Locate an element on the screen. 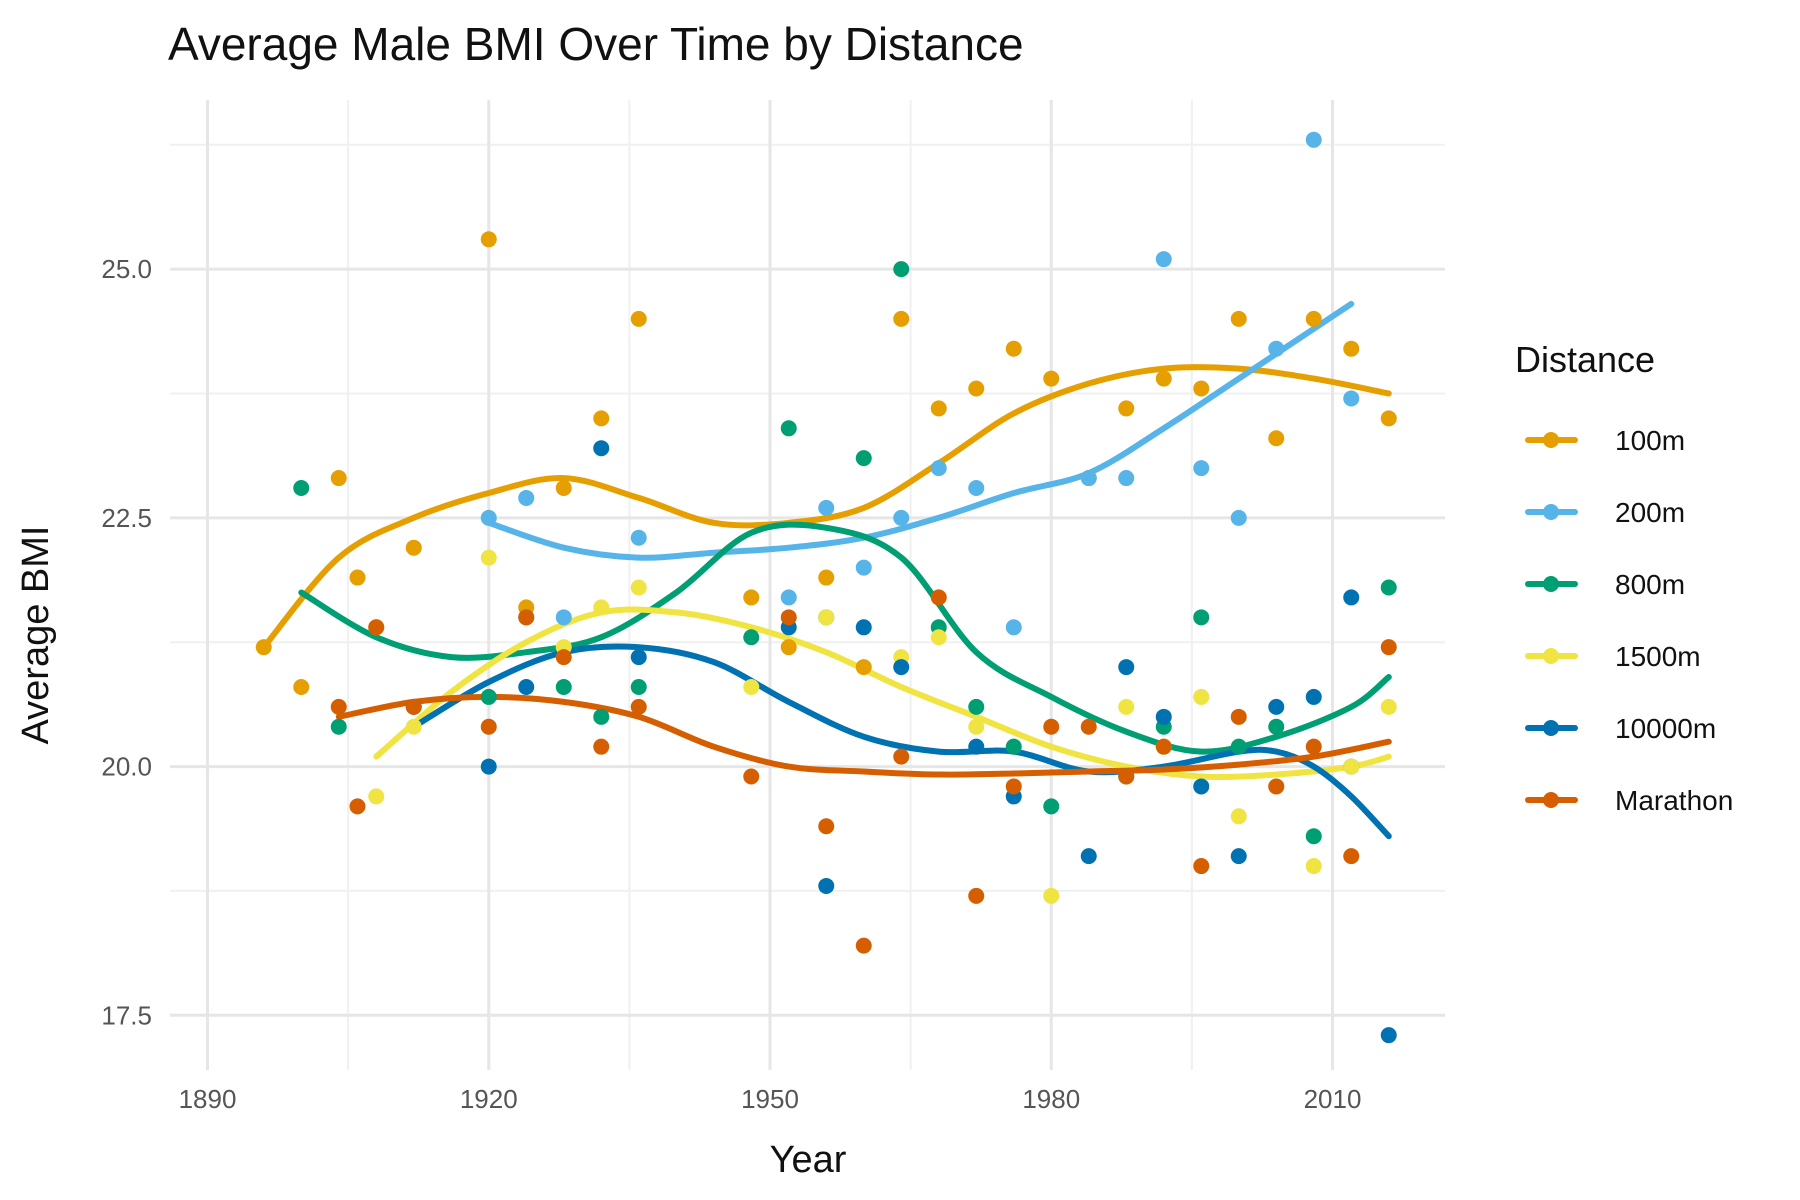 The height and width of the screenshot is (1200, 1800). y-tick-label: 20.0 is located at coordinates (126, 767).